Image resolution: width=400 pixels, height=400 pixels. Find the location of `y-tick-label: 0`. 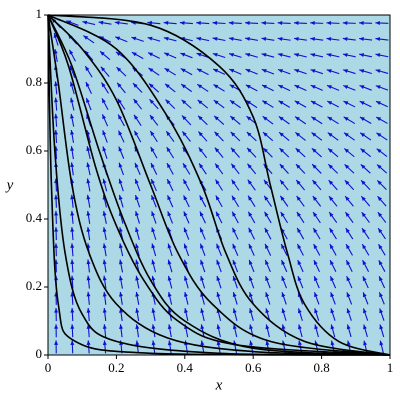

y-tick-label: 0 is located at coordinates (39, 353).